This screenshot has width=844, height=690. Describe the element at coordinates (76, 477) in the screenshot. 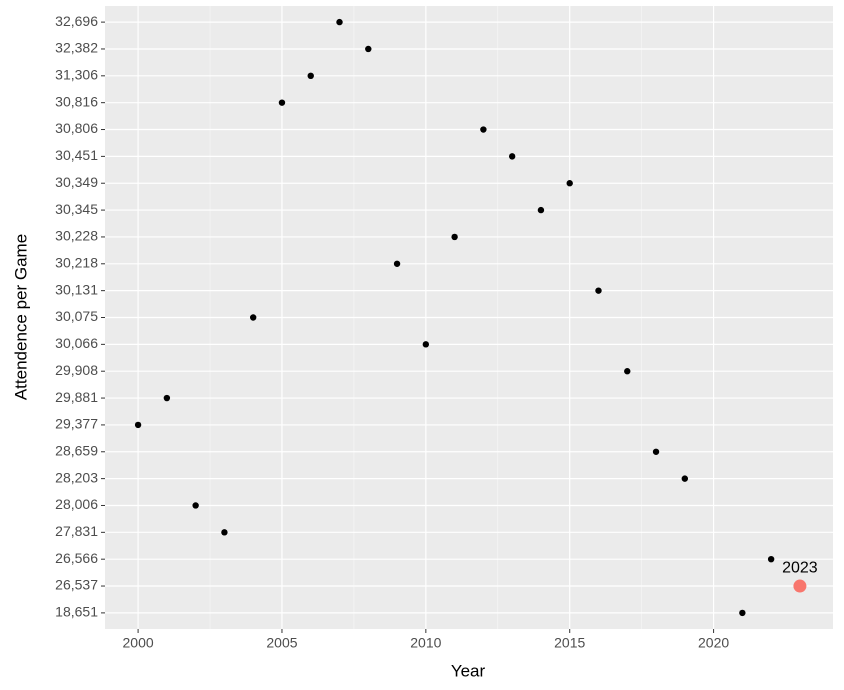

I see `y-tick-label: 28,203` at that location.